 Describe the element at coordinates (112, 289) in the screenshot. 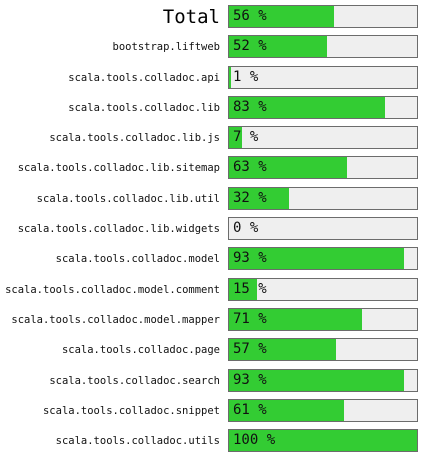

I see `package-label: scala.tools.colladoc.model.comment` at that location.